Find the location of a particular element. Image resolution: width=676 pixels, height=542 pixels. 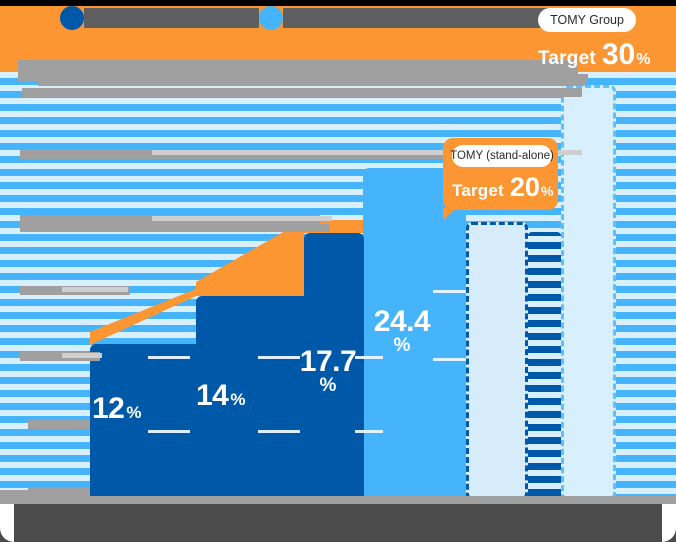

tomy-group-target: Target 30 % is located at coordinates (594, 55).